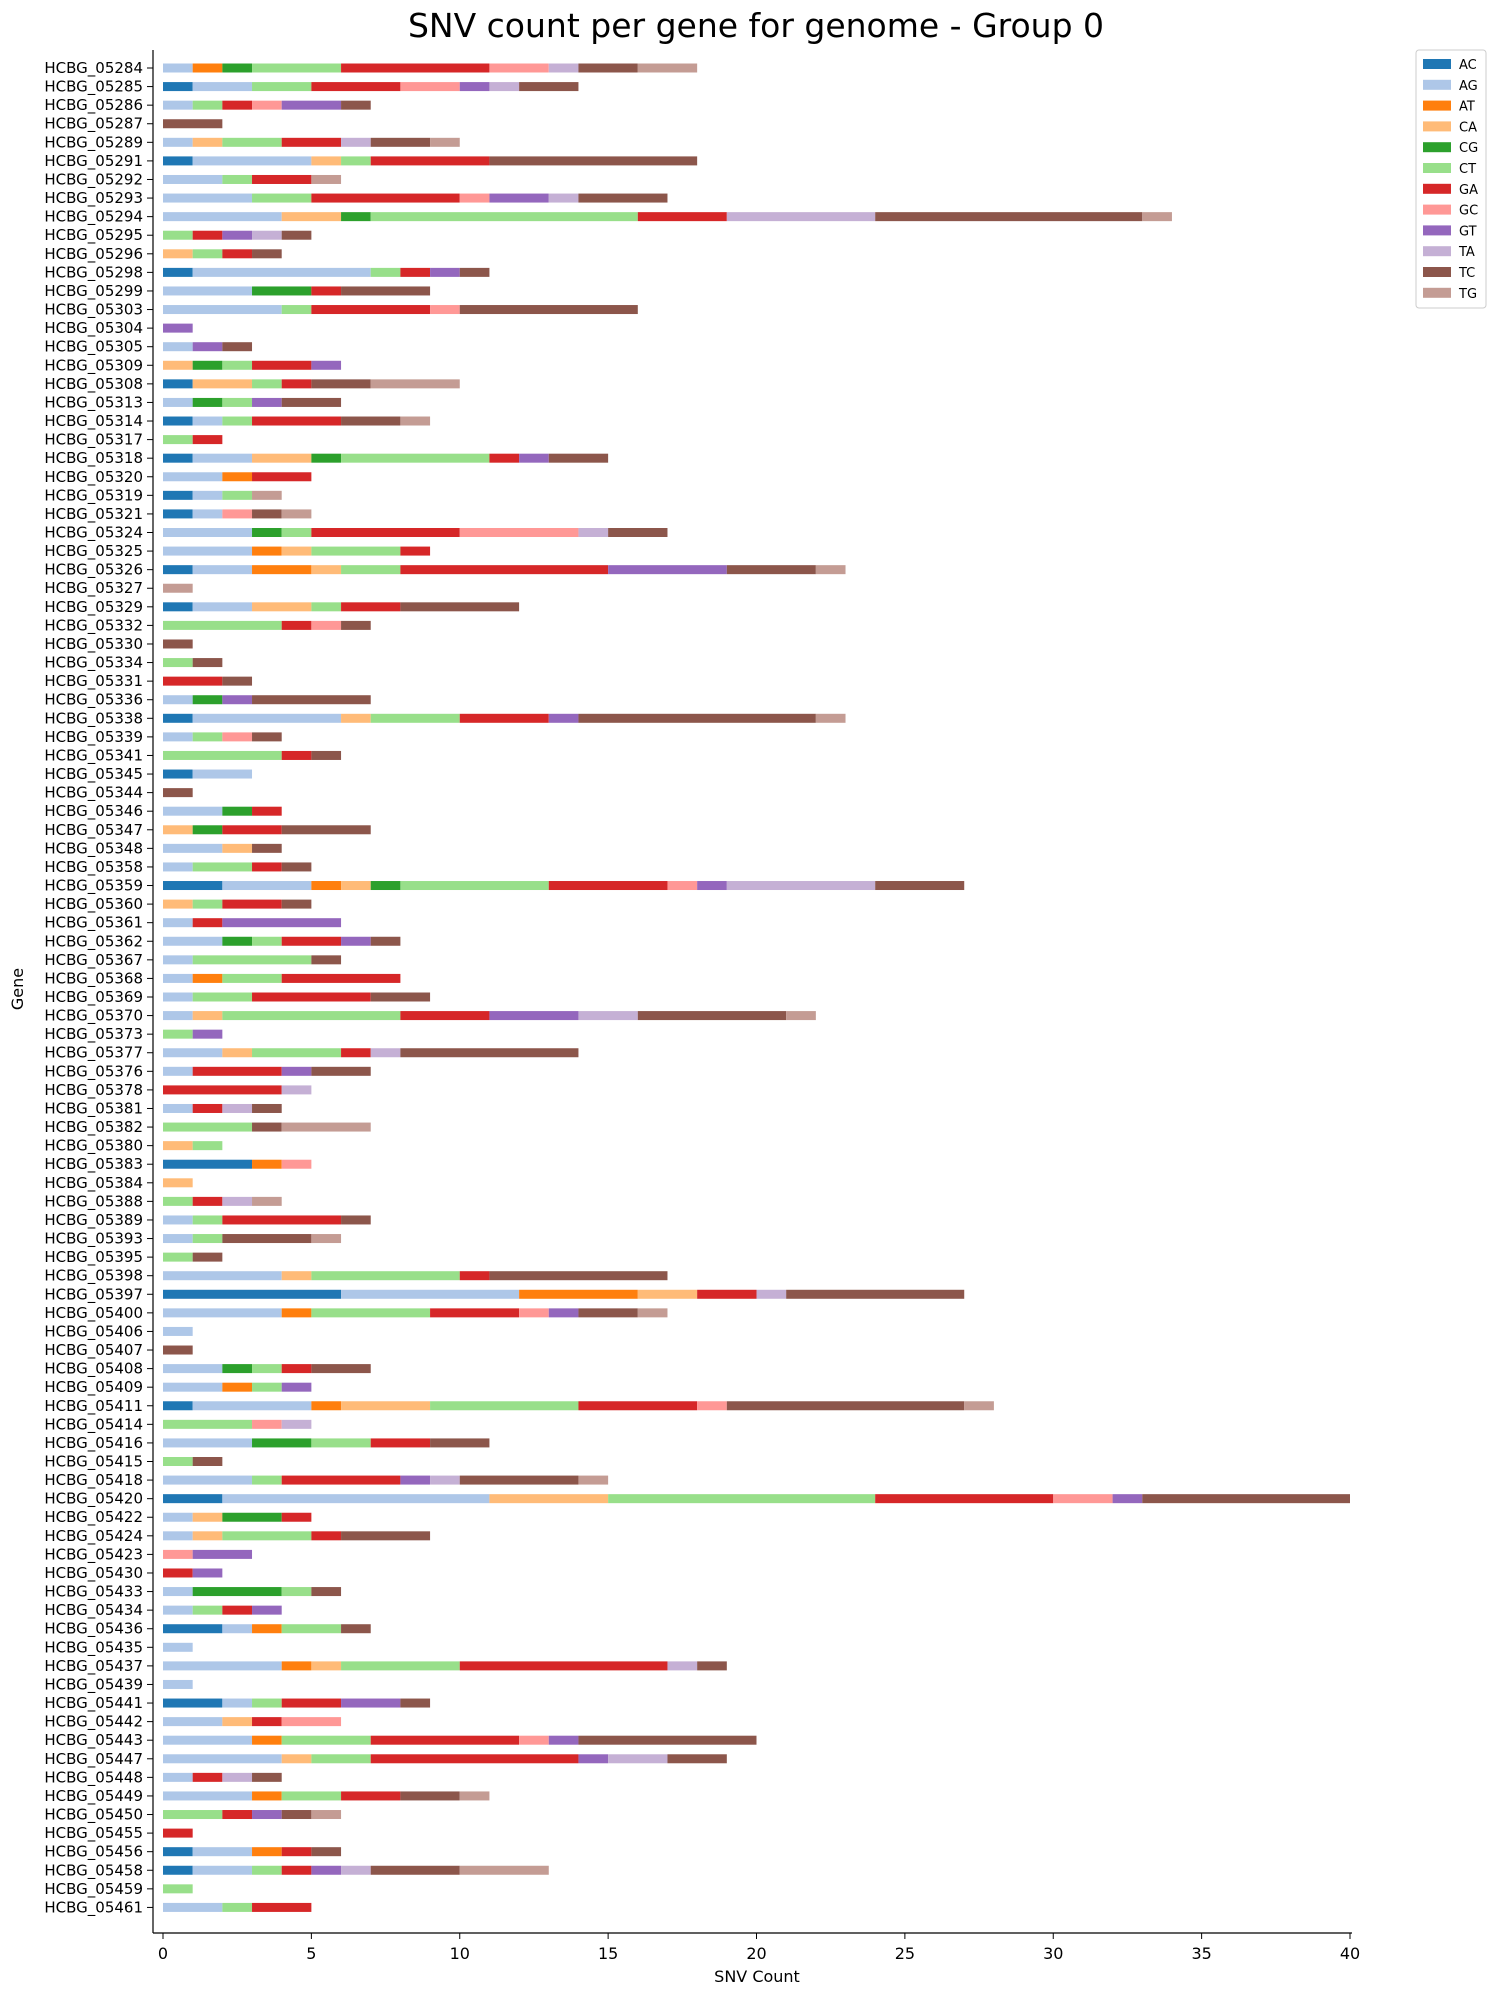  Describe the element at coordinates (341, 1443) in the screenshot. I see `bar-segment-HCBG_05416-CT` at that location.